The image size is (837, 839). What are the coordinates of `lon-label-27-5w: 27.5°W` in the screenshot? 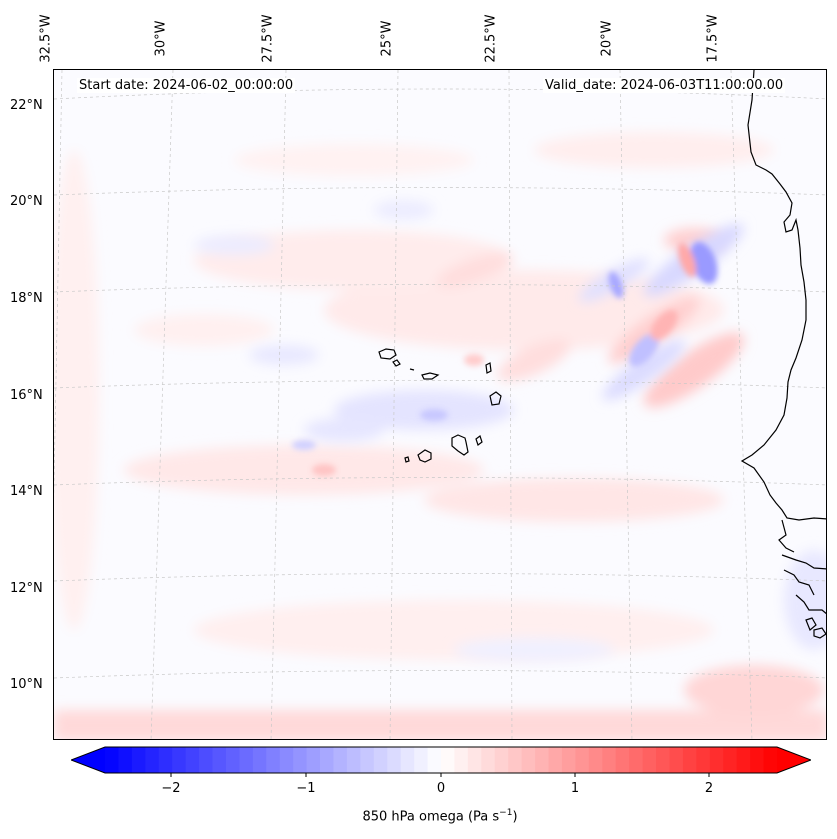 It's located at (268, 38).